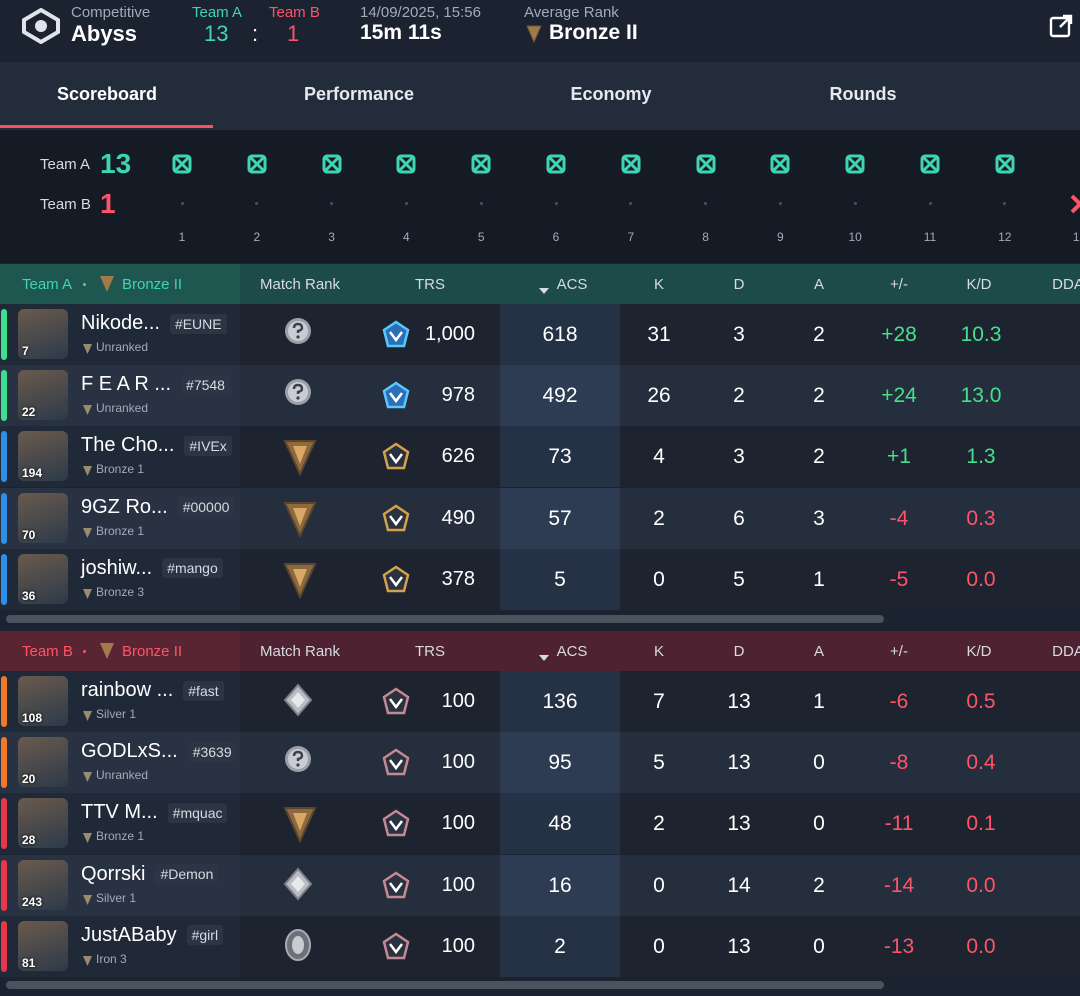 This screenshot has width=1080, height=996. Describe the element at coordinates (401, 32) in the screenshot. I see `match-duration: 15m 11s` at that location.